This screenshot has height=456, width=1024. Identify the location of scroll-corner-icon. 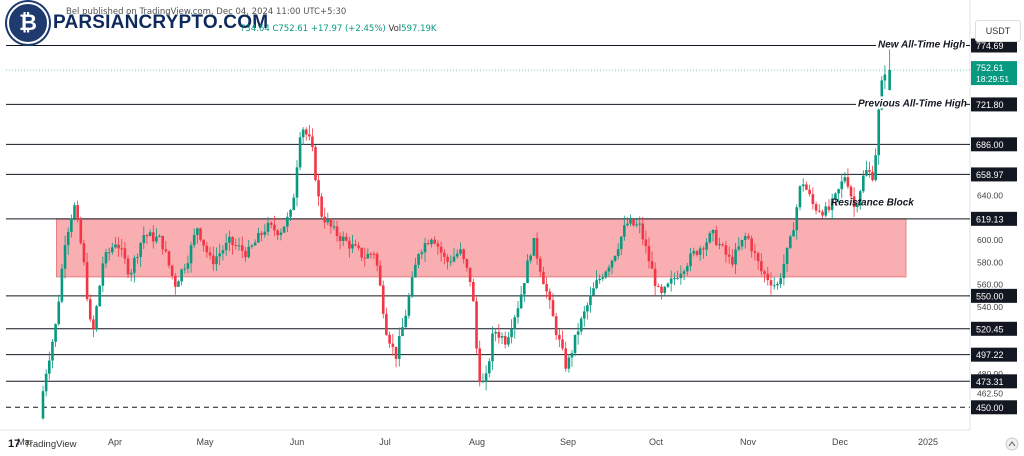
(1012, 444).